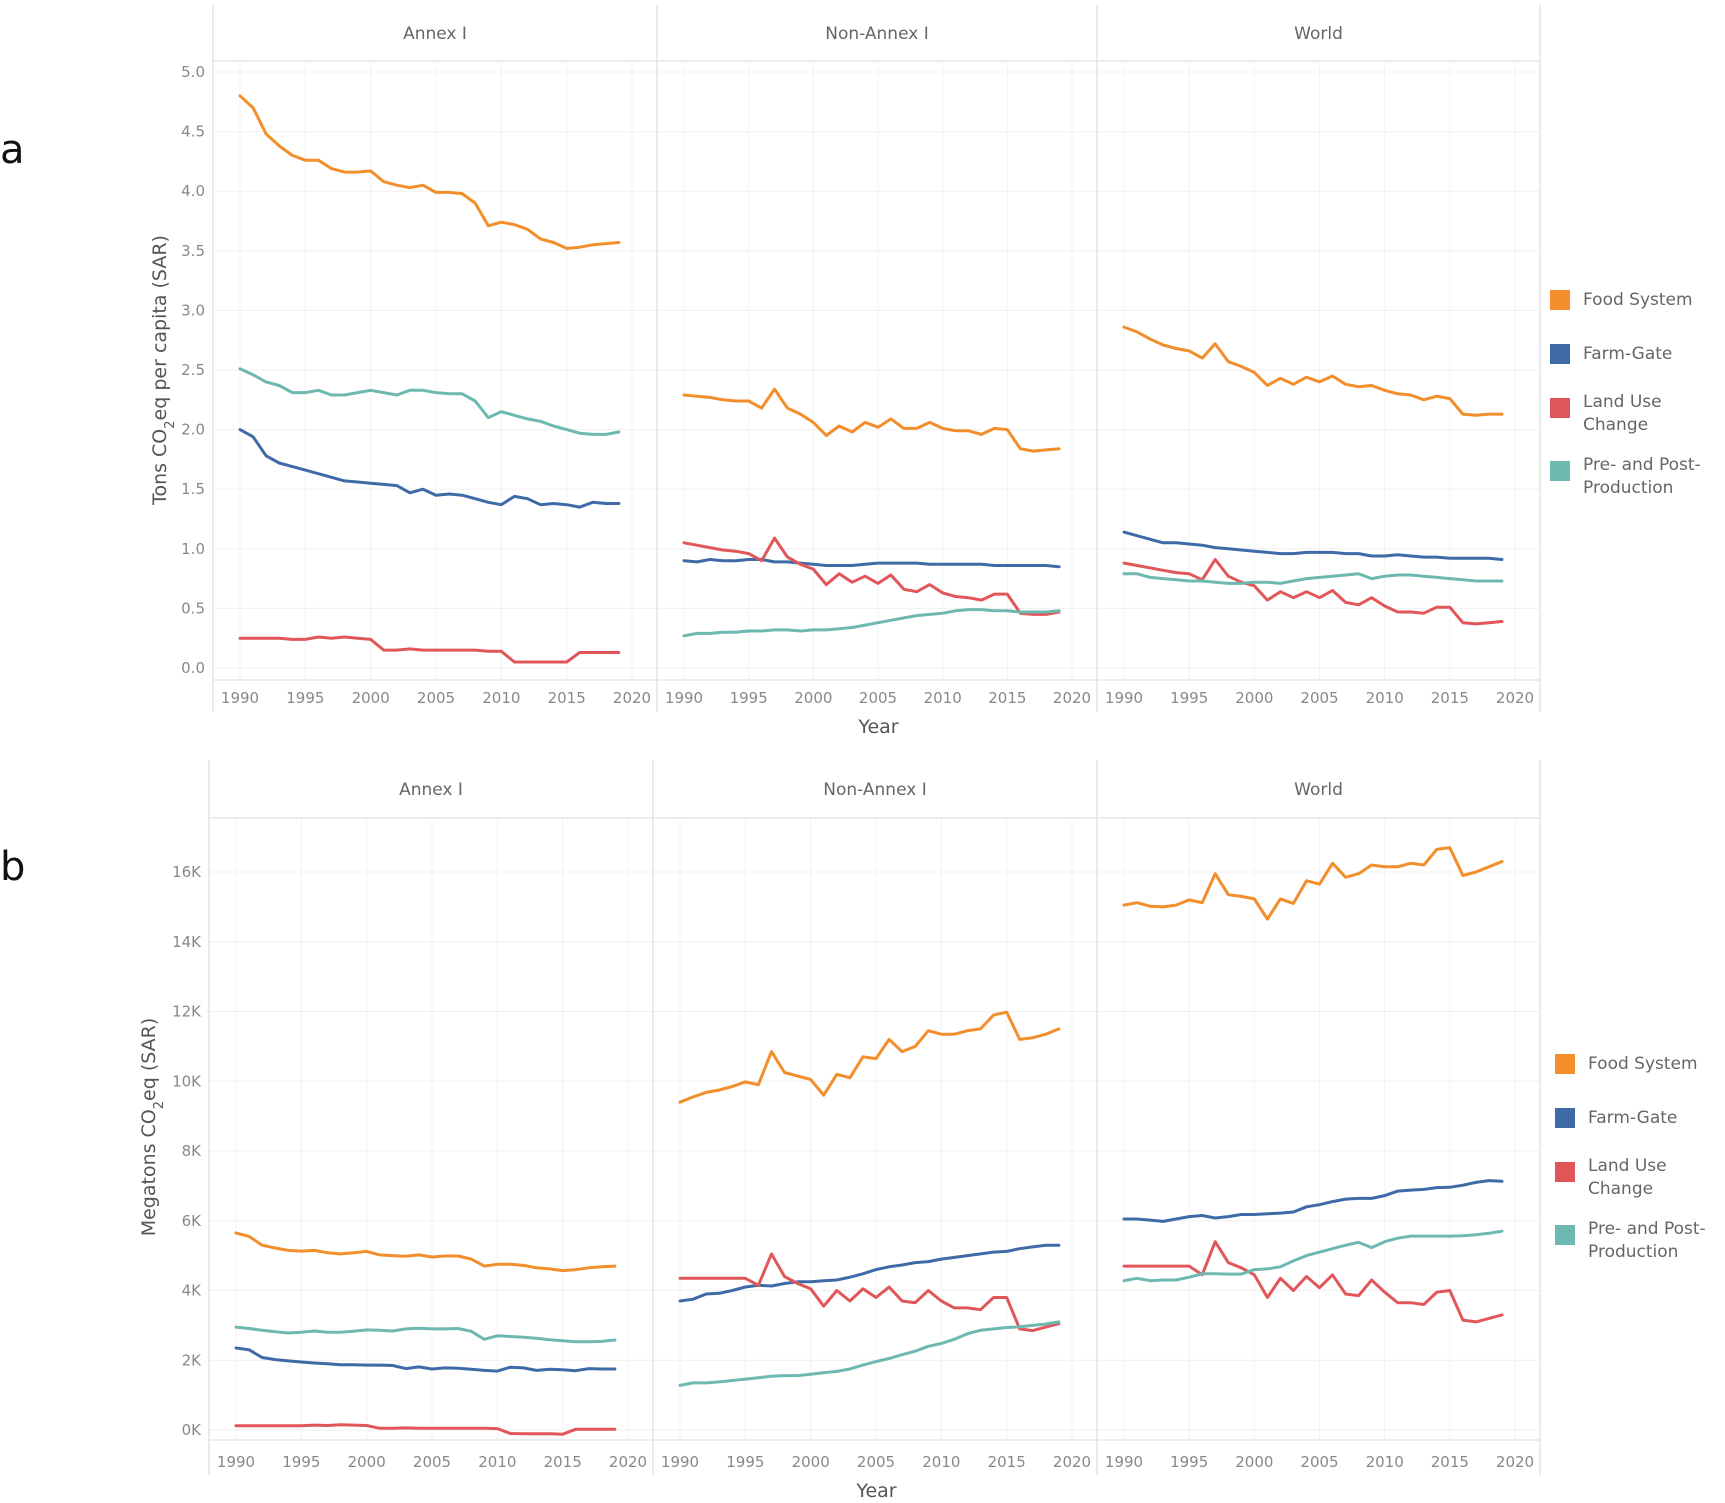 The image size is (1725, 1503). What do you see at coordinates (1318, 1117) in the screenshot?
I see `facet-world: World 1990 1995 2000 2005 2010 2015 2020` at bounding box center [1318, 1117].